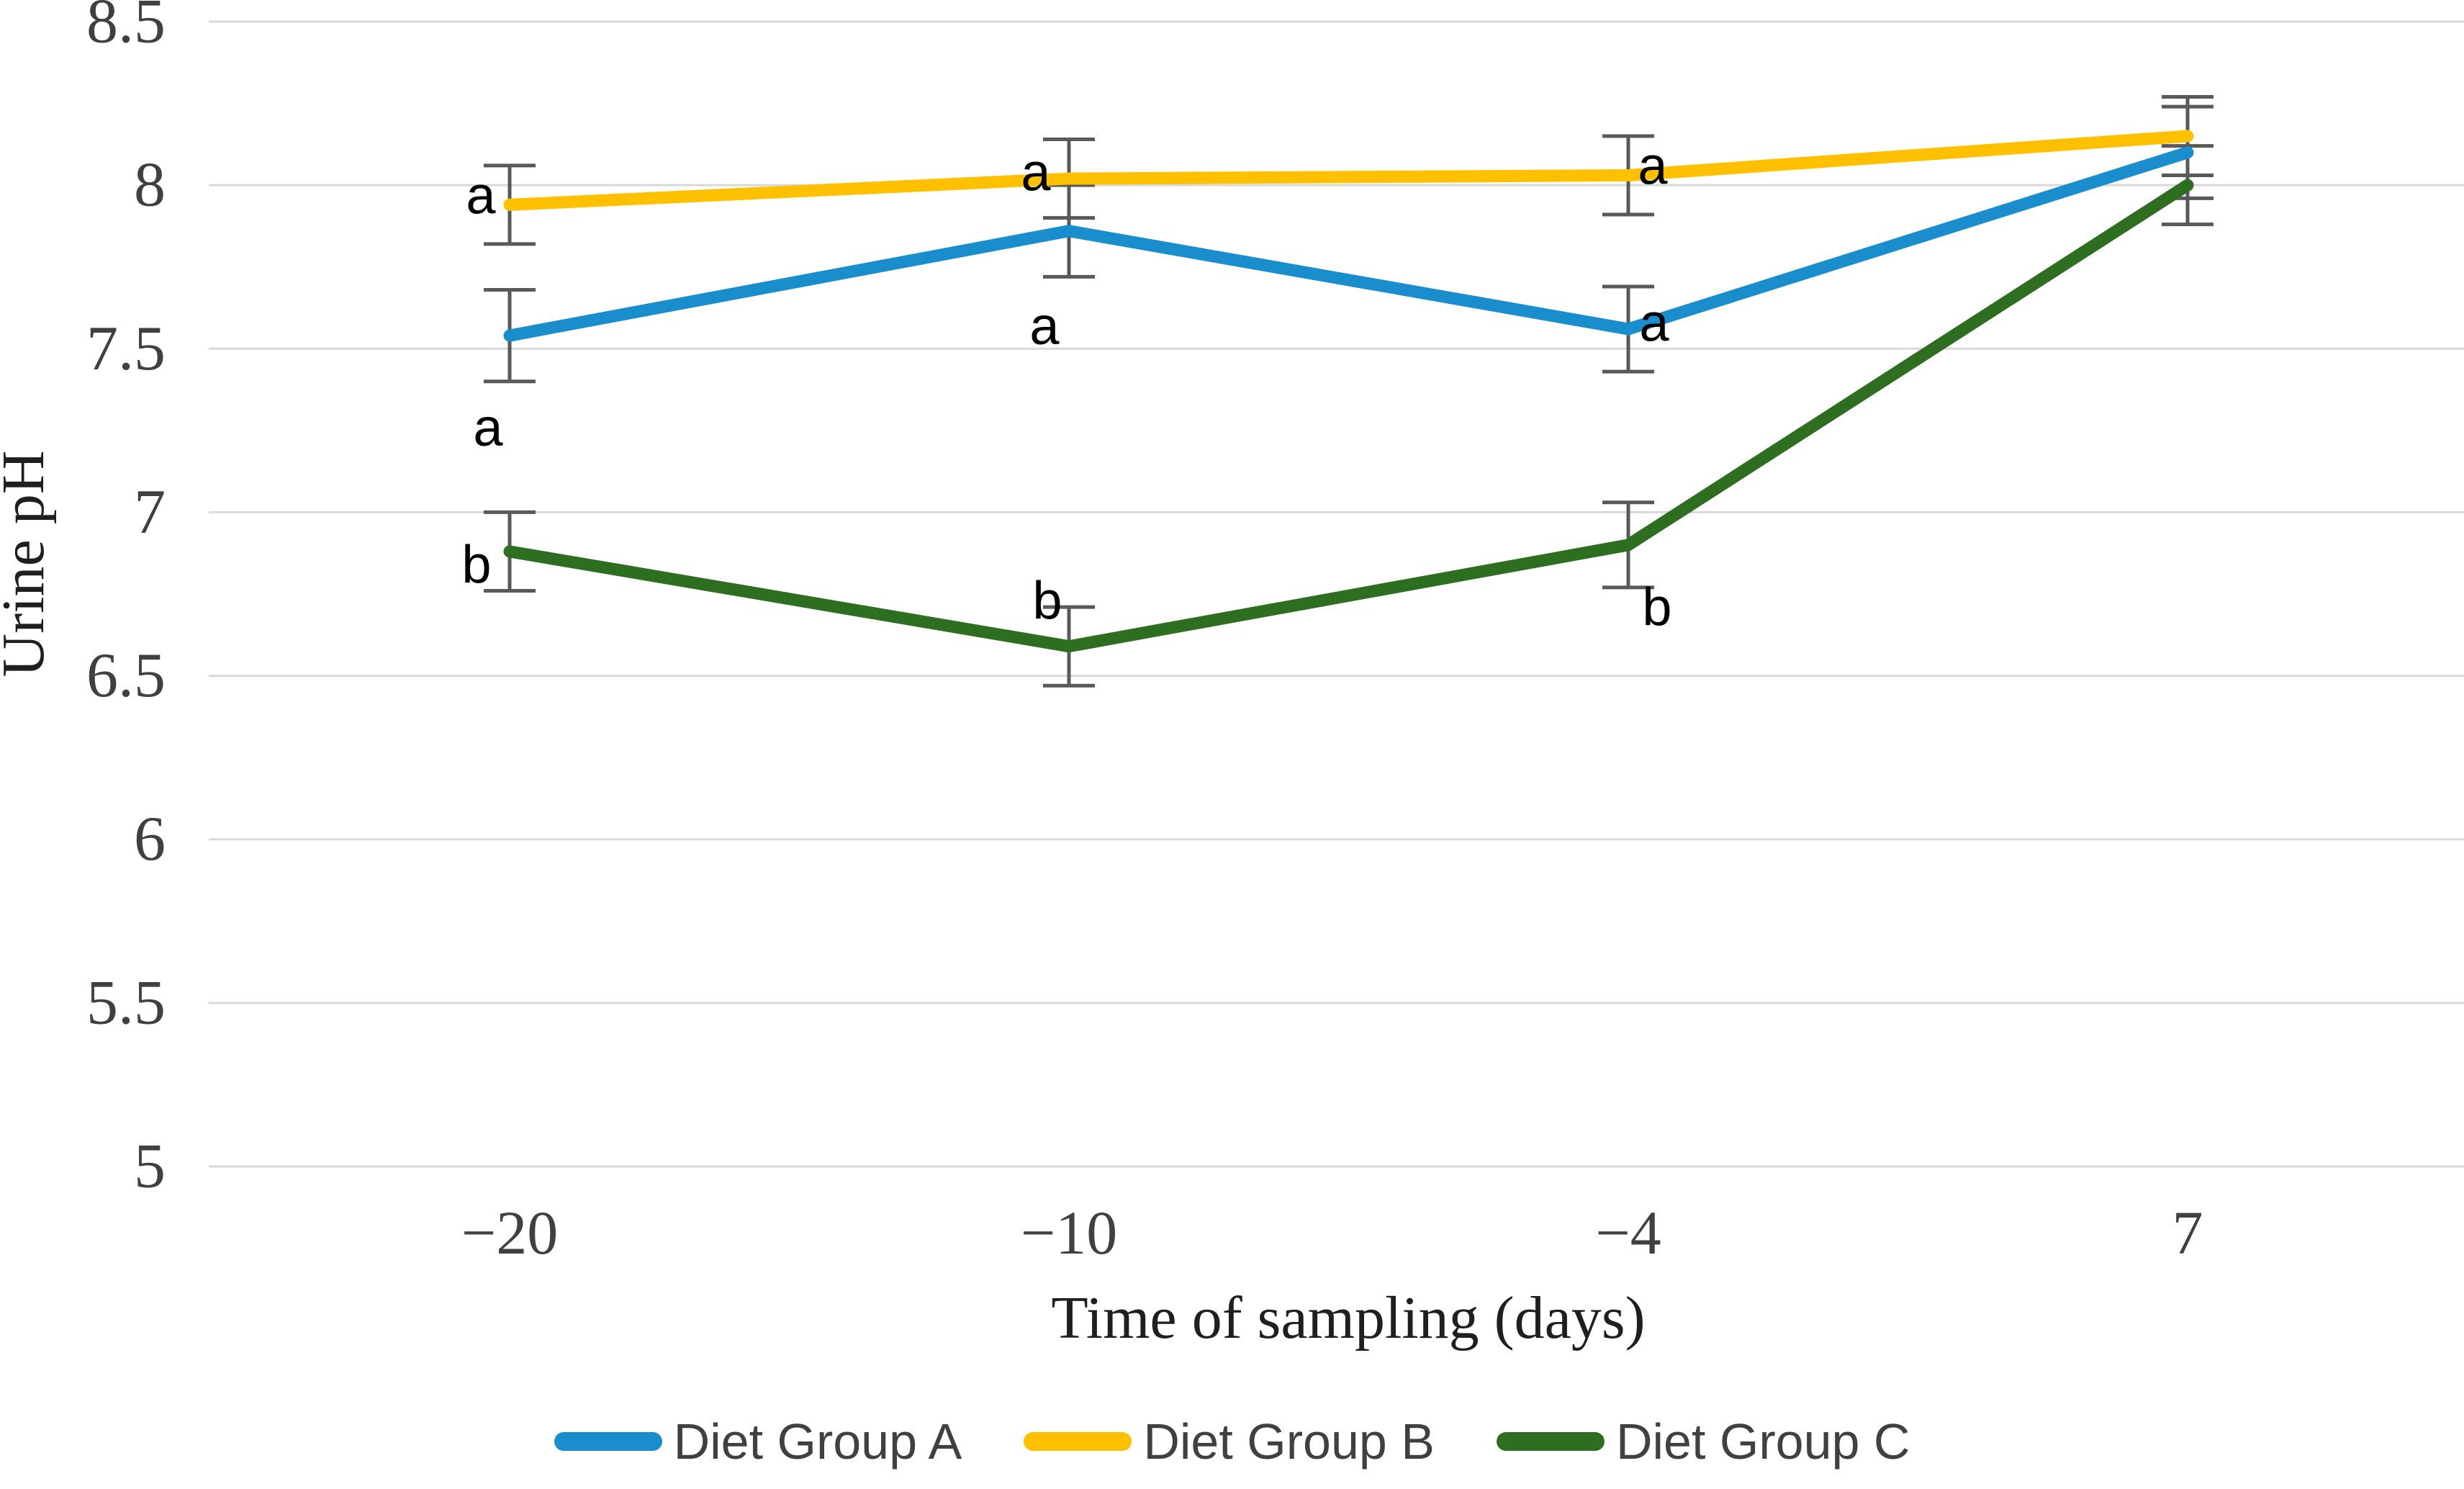 Image resolution: width=2464 pixels, height=1489 pixels. What do you see at coordinates (817, 1442) in the screenshot?
I see `legend-label: Diet Group A` at bounding box center [817, 1442].